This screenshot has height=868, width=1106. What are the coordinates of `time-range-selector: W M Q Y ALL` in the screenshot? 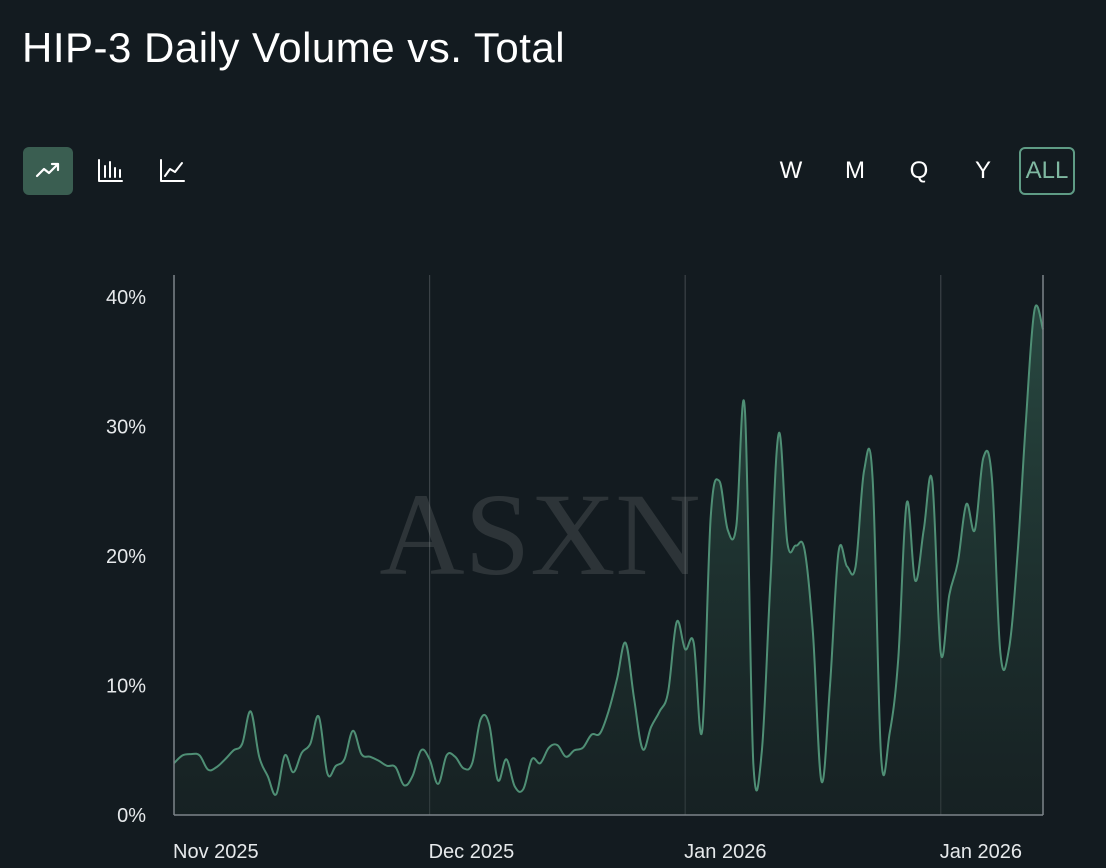 It's located at (919, 171).